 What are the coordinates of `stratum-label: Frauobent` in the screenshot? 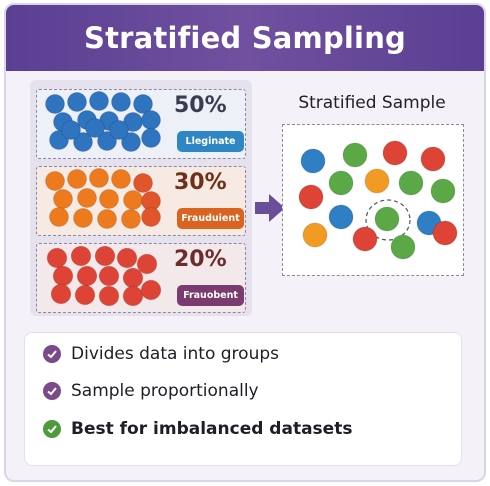 It's located at (210, 295).